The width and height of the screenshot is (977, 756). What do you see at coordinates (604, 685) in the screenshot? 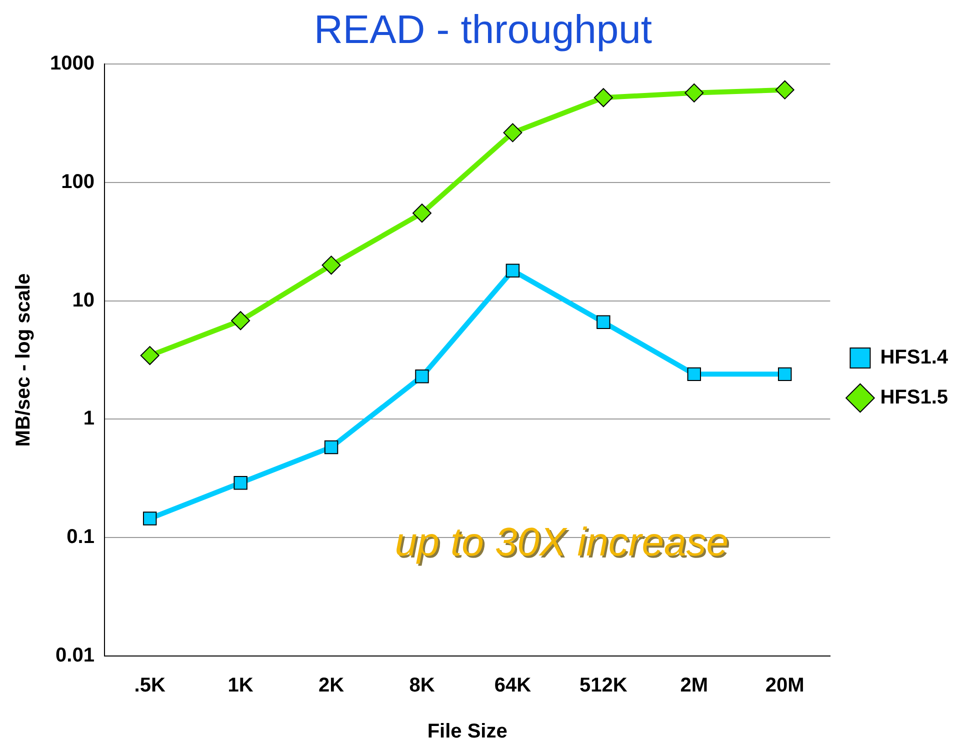
I see `x-tick-label: 512K` at bounding box center [604, 685].